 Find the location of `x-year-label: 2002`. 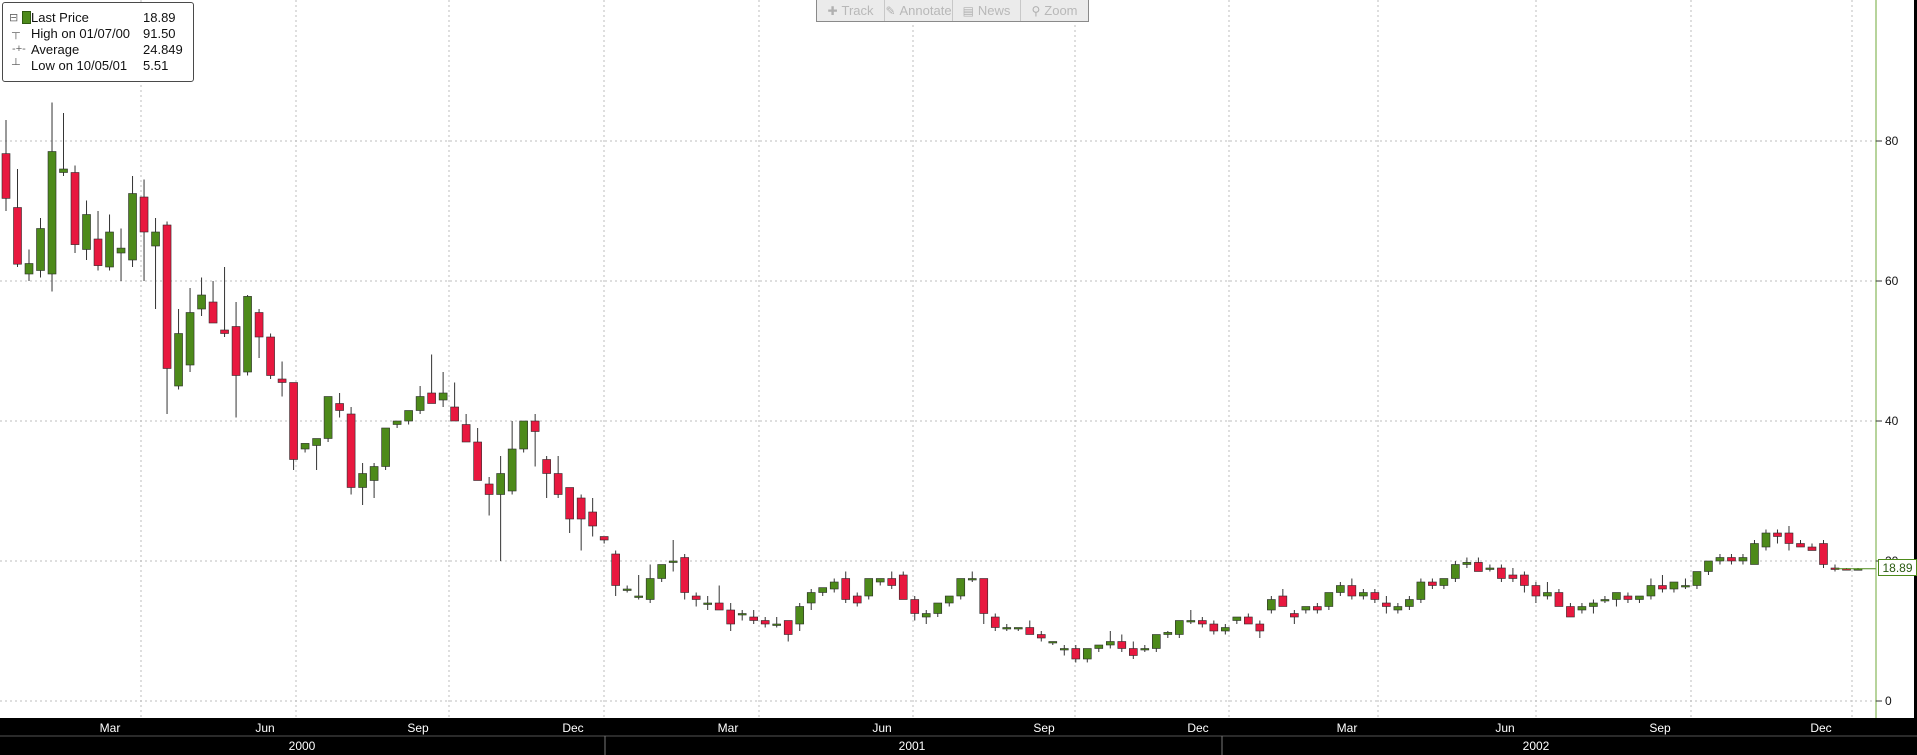

x-year-label: 2002 is located at coordinates (1536, 746).